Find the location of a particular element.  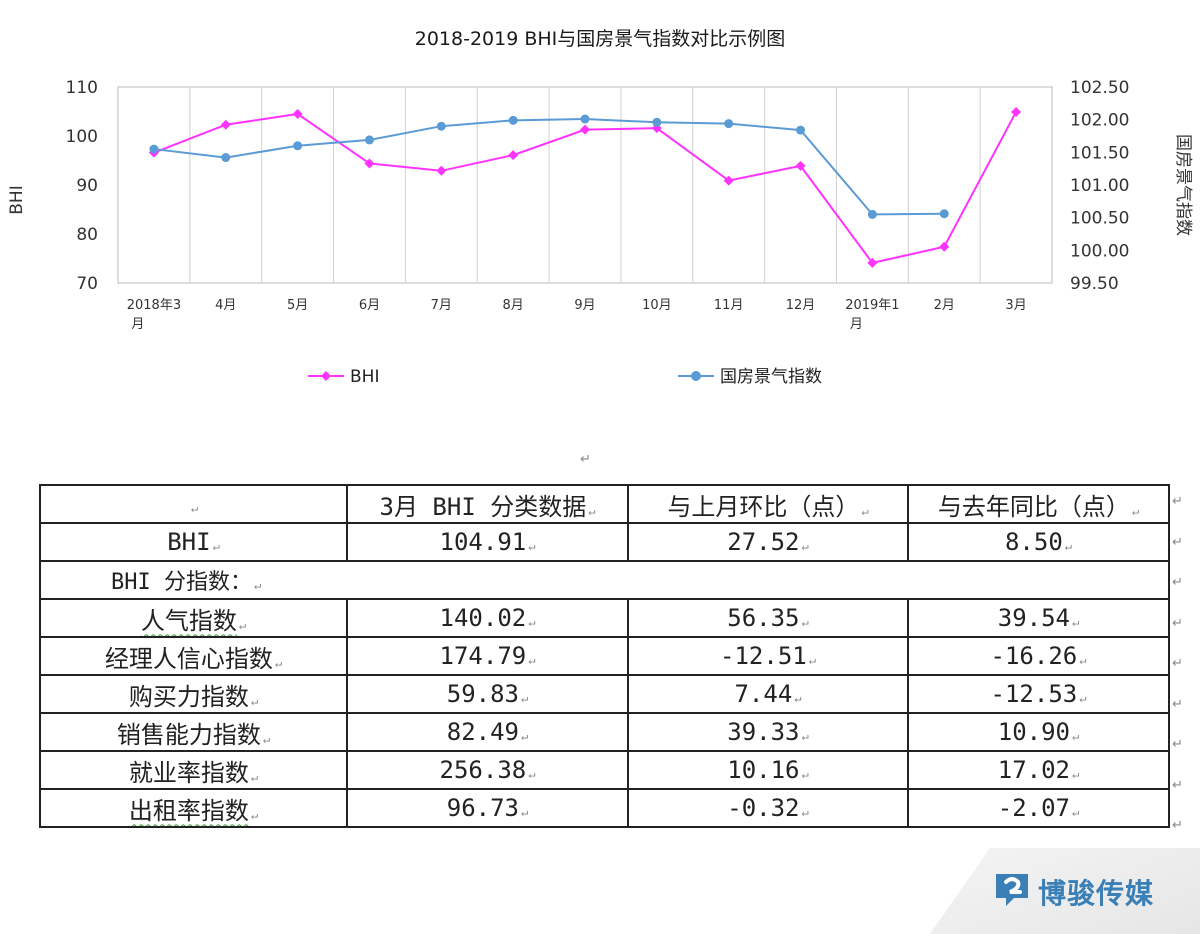

x-tick-label: 2月 is located at coordinates (944, 305).